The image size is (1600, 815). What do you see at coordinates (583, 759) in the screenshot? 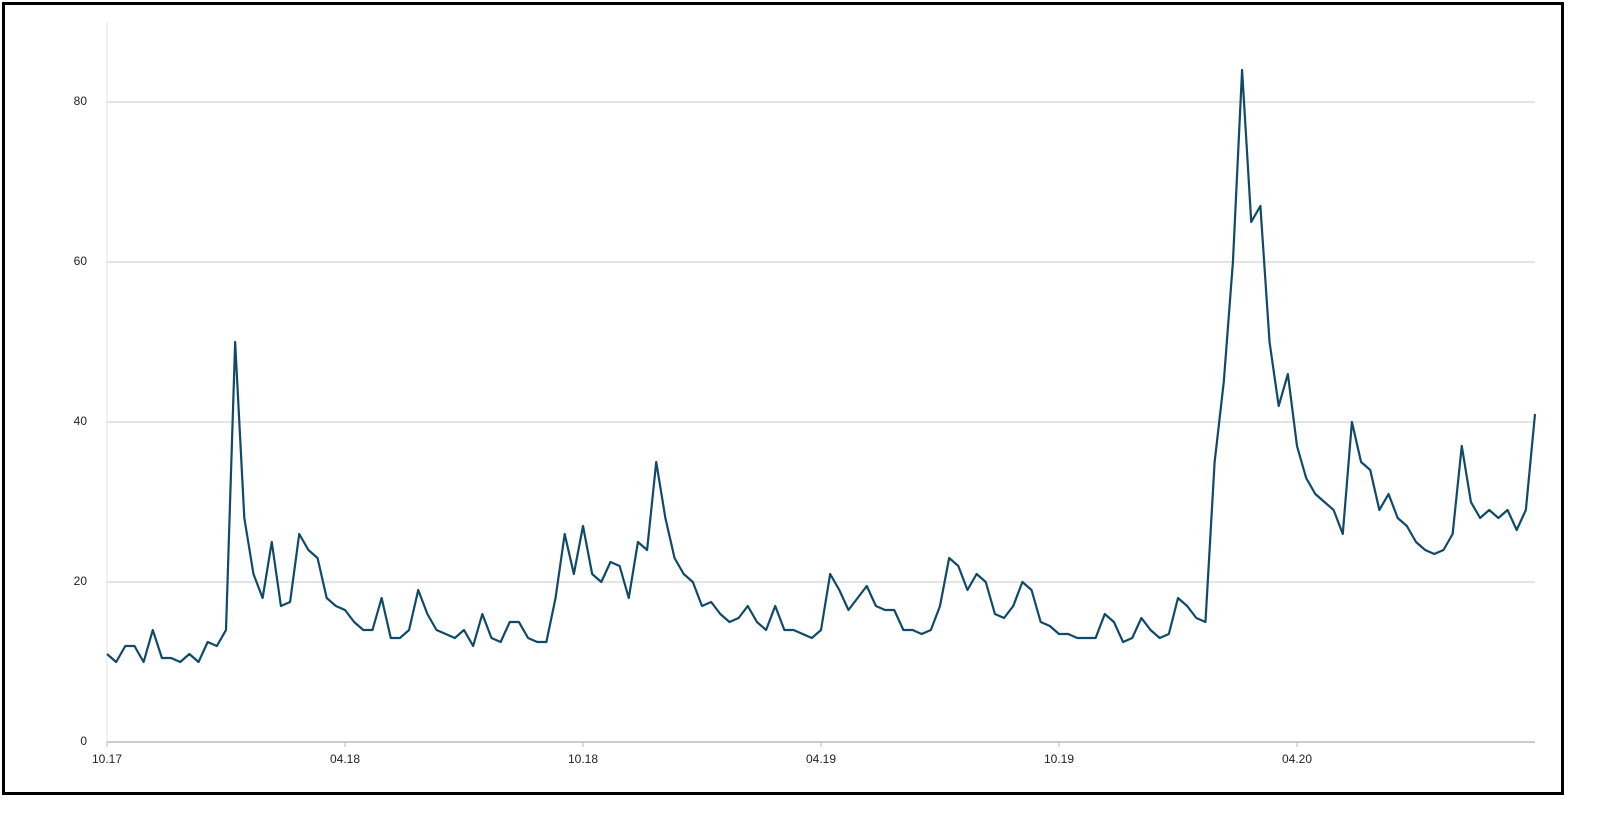
I see `x-tick-label: 10.18` at bounding box center [583, 759].